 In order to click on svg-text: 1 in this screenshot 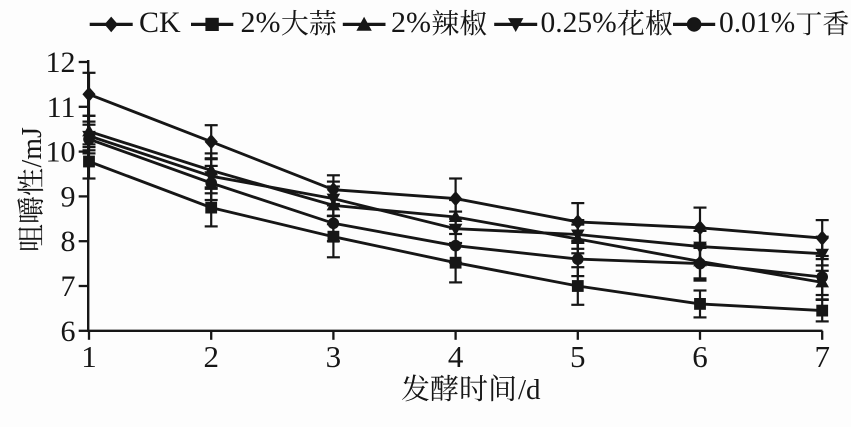, I will do `click(89, 356)`.